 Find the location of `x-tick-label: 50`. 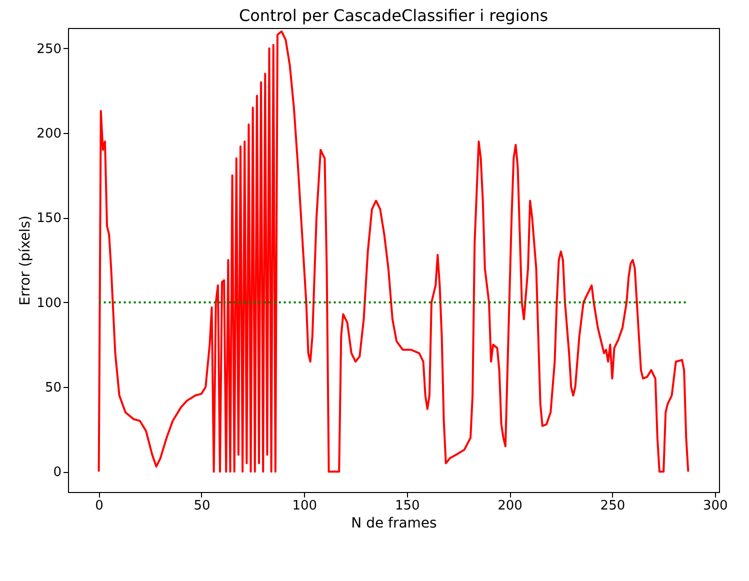

x-tick-label: 50 is located at coordinates (202, 506).